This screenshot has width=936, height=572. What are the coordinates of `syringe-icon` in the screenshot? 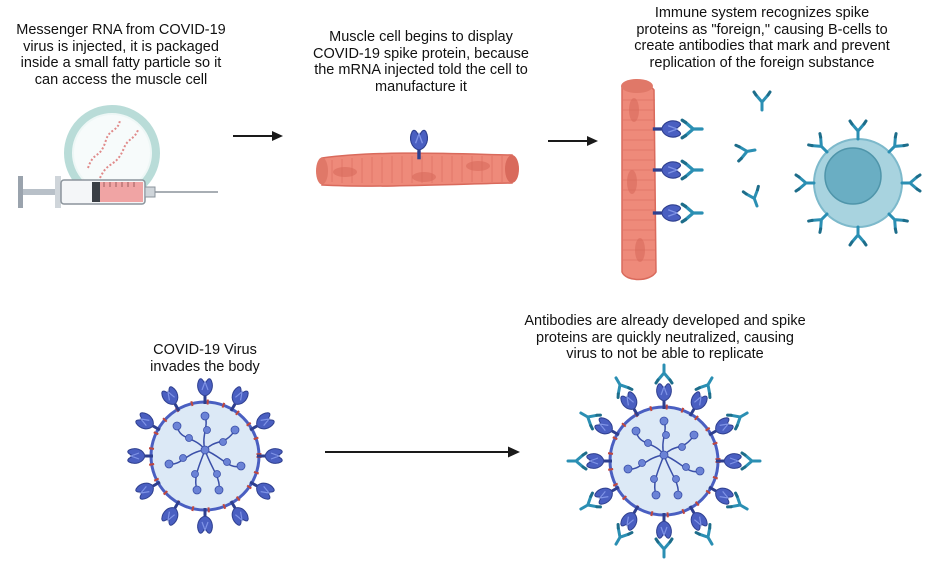 It's located at (118, 192).